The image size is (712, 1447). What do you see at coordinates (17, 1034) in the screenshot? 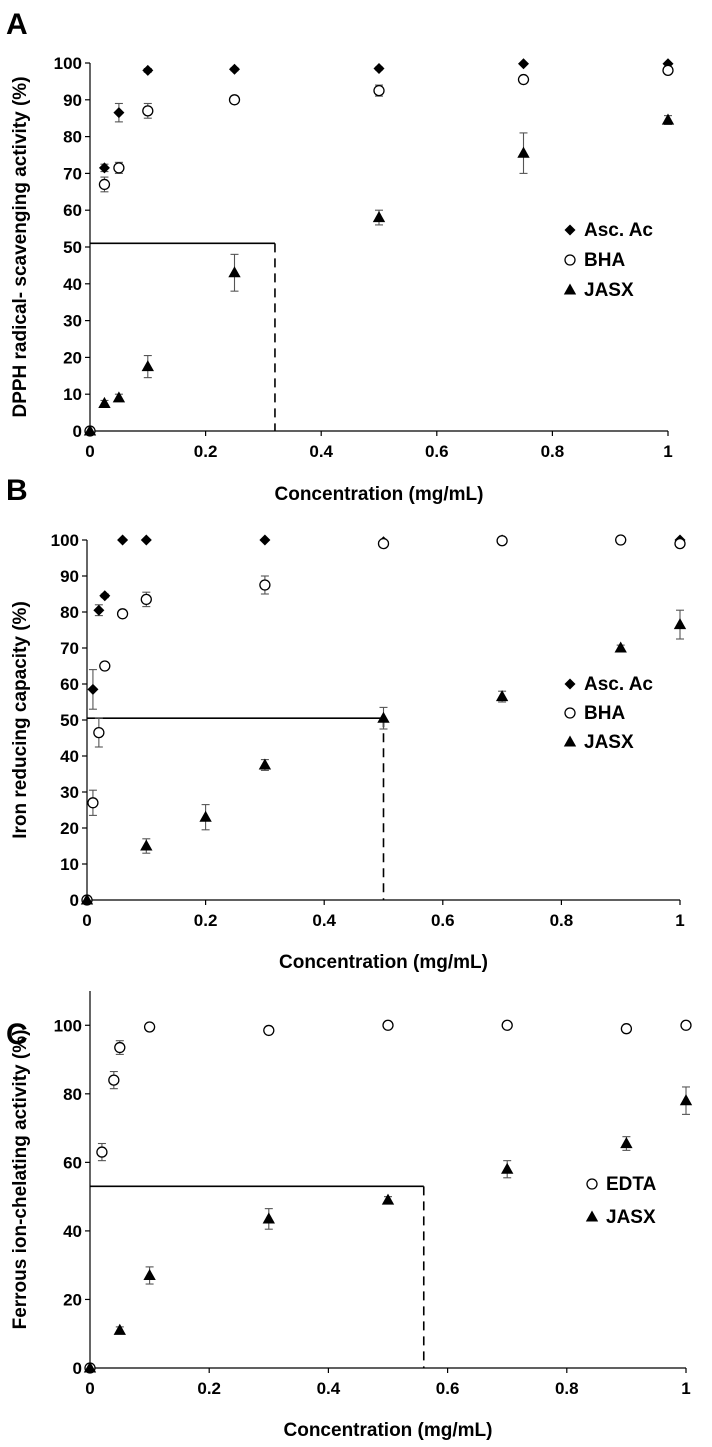
I see `panel-label: C` at bounding box center [17, 1034].